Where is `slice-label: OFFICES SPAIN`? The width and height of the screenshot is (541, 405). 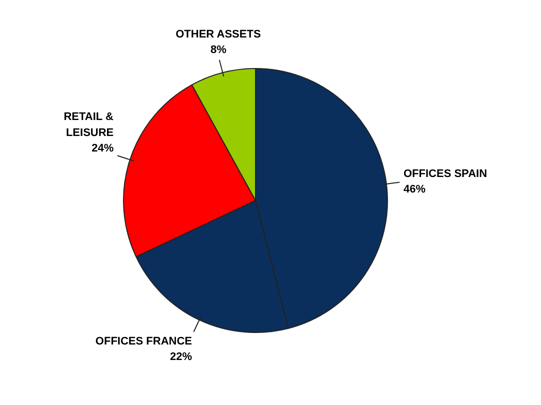
slice-label: OFFICES SPAIN is located at coordinates (445, 174).